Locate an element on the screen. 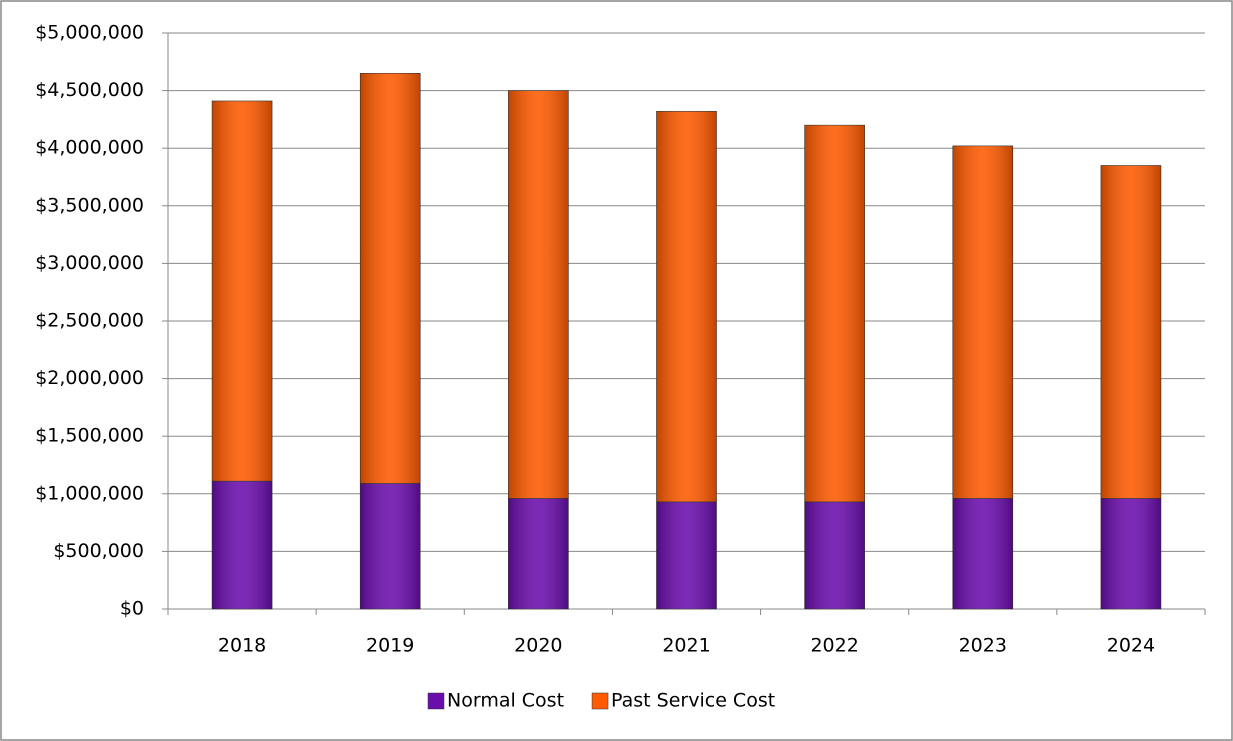 The width and height of the screenshot is (1233, 741). x-tick-label: 2021 is located at coordinates (686, 646).